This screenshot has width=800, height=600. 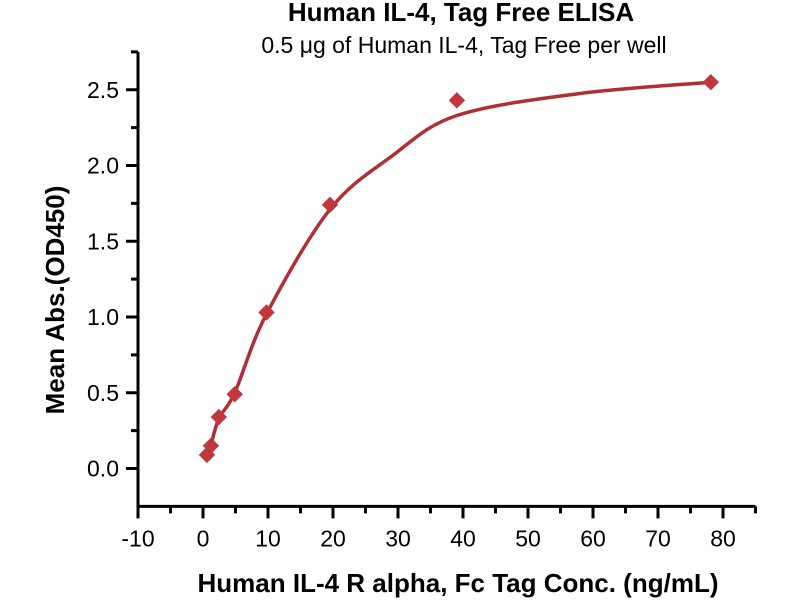 What do you see at coordinates (137, 538) in the screenshot?
I see `x-tick-label: -10` at bounding box center [137, 538].